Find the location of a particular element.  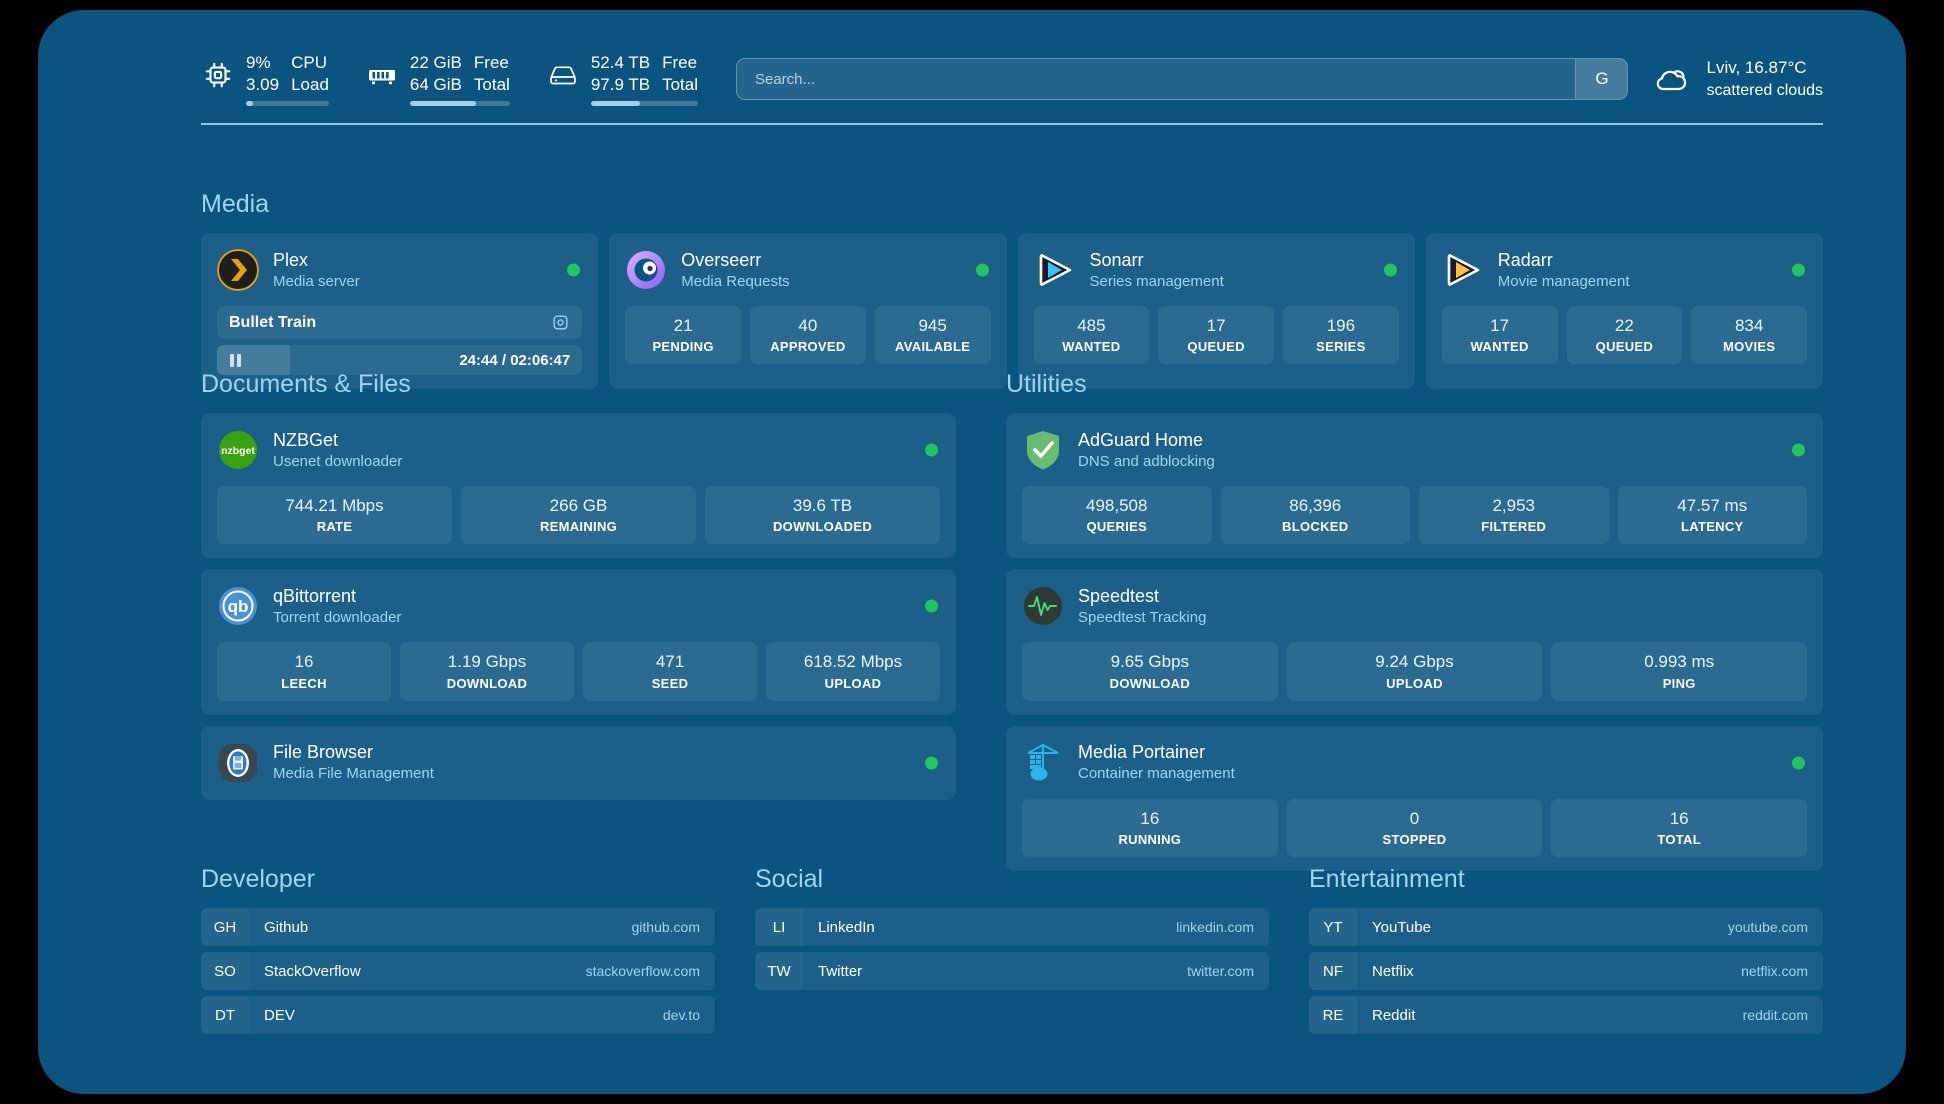

resource-widget-disk: 52.4 TB 97.9 TB Free Total is located at coordinates (622, 79).